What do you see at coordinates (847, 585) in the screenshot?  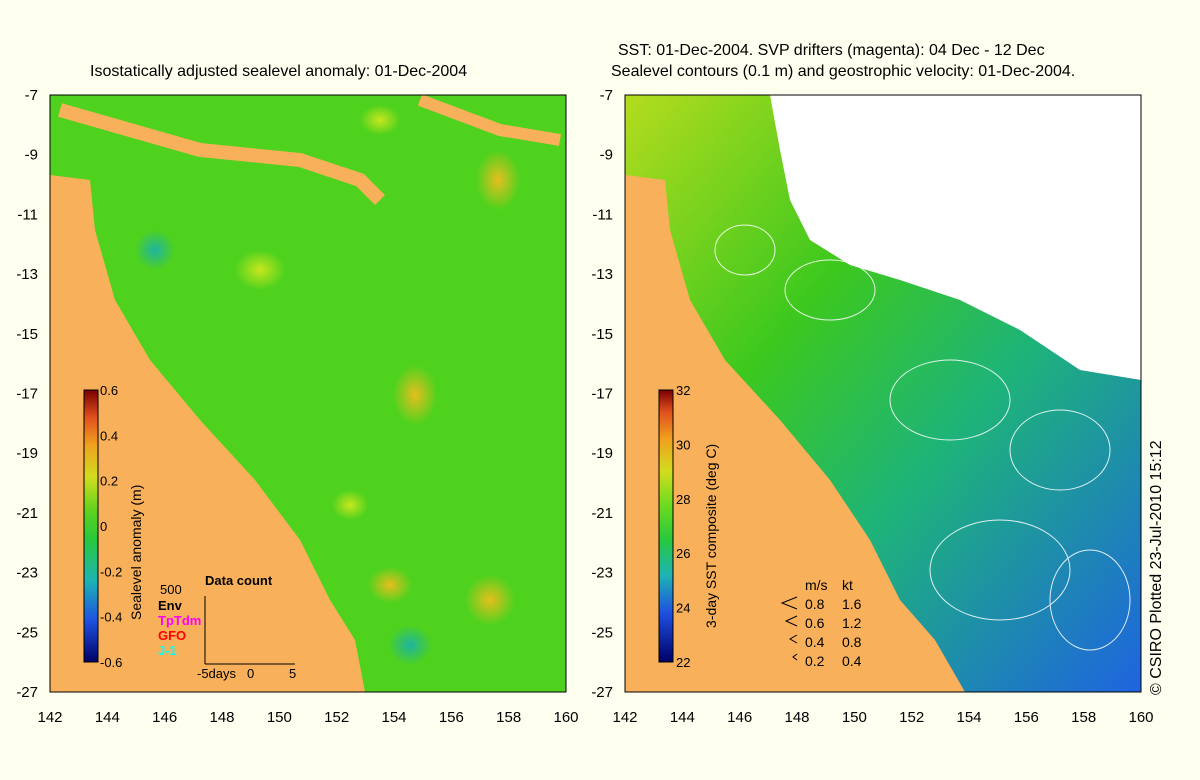 I see `velocity-legend-header-kt: kt` at bounding box center [847, 585].